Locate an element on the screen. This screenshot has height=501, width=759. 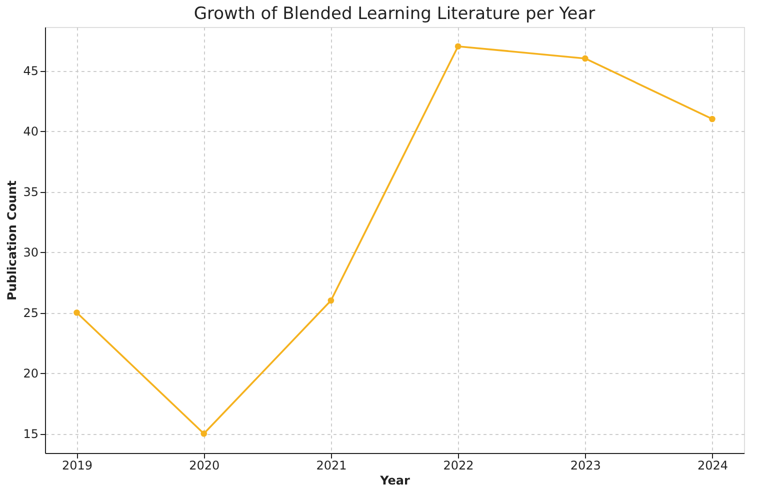
y-tick-label: 30 is located at coordinates (30, 253).